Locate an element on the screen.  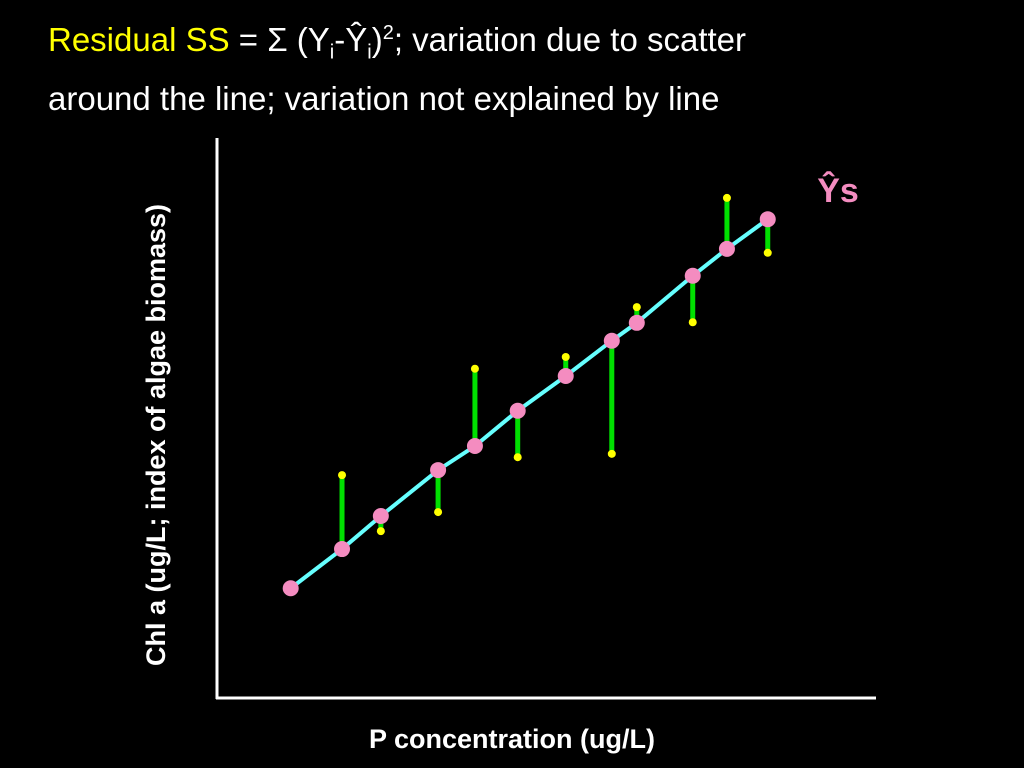
x-axis-label: P concentration (ug/L) is located at coordinates (512, 739).